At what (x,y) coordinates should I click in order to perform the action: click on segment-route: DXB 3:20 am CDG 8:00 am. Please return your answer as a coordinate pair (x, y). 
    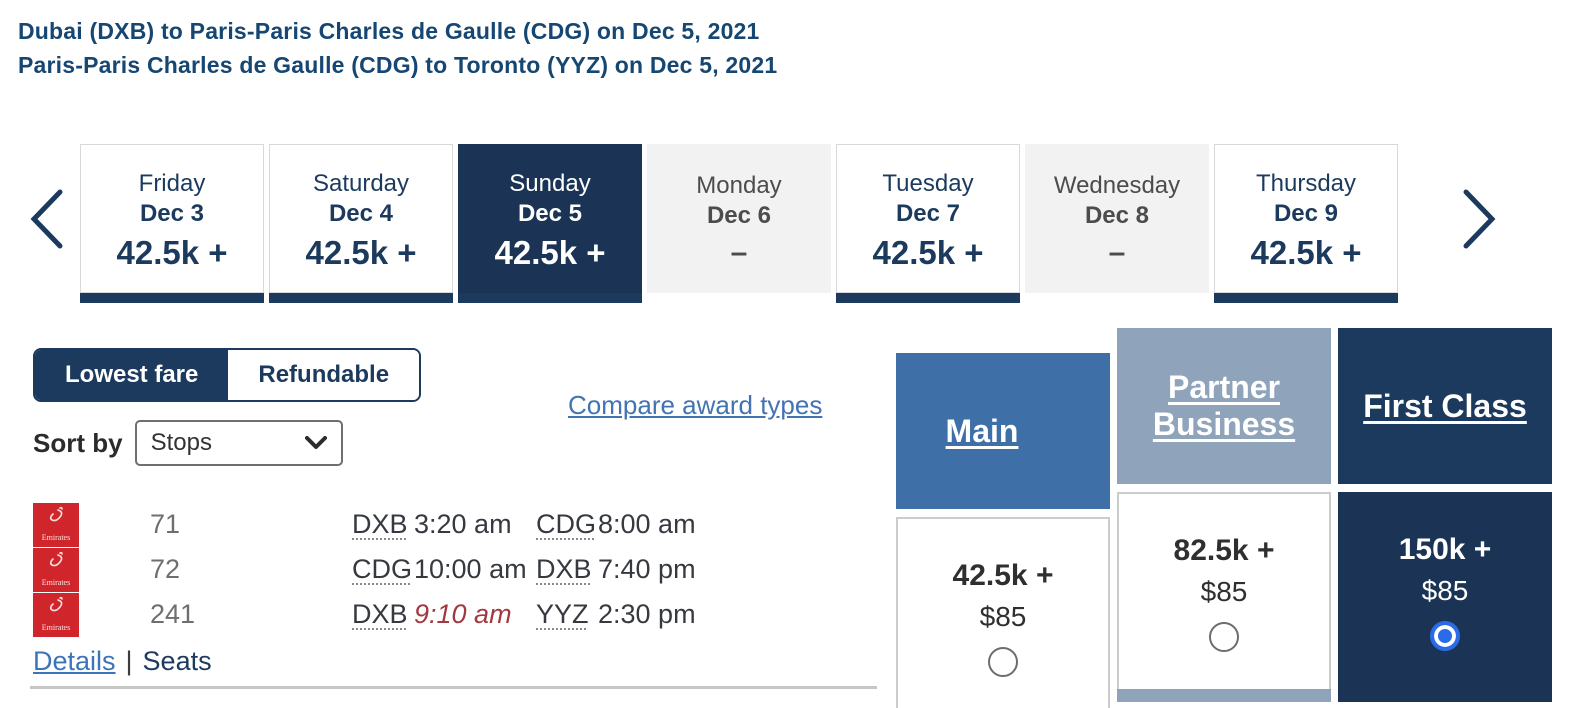
    Looking at the image, I should click on (530, 524).